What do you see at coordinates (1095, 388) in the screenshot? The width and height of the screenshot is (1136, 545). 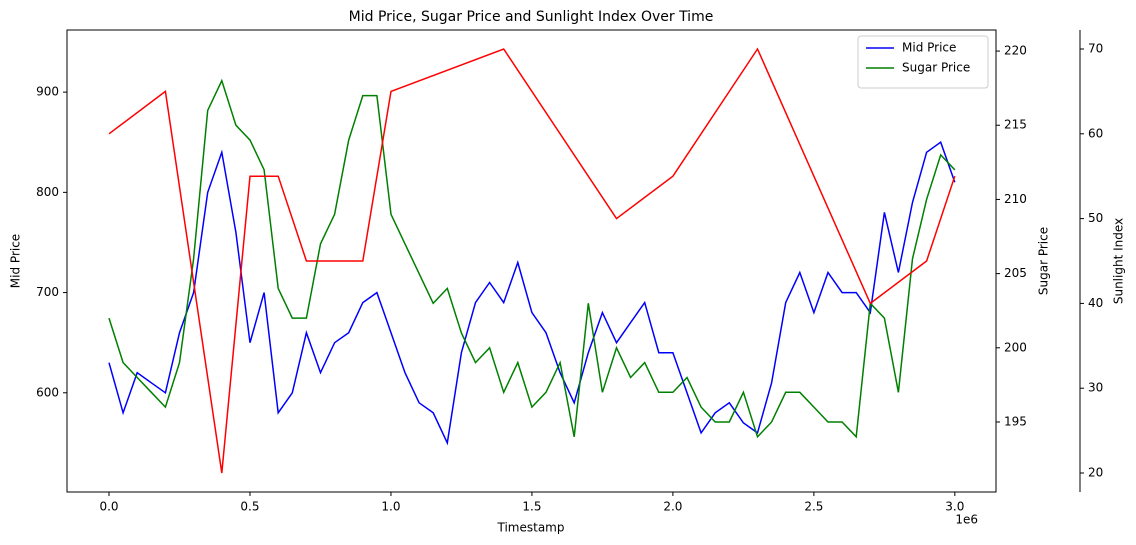 I see `y3-tick-label: 30` at bounding box center [1095, 388].